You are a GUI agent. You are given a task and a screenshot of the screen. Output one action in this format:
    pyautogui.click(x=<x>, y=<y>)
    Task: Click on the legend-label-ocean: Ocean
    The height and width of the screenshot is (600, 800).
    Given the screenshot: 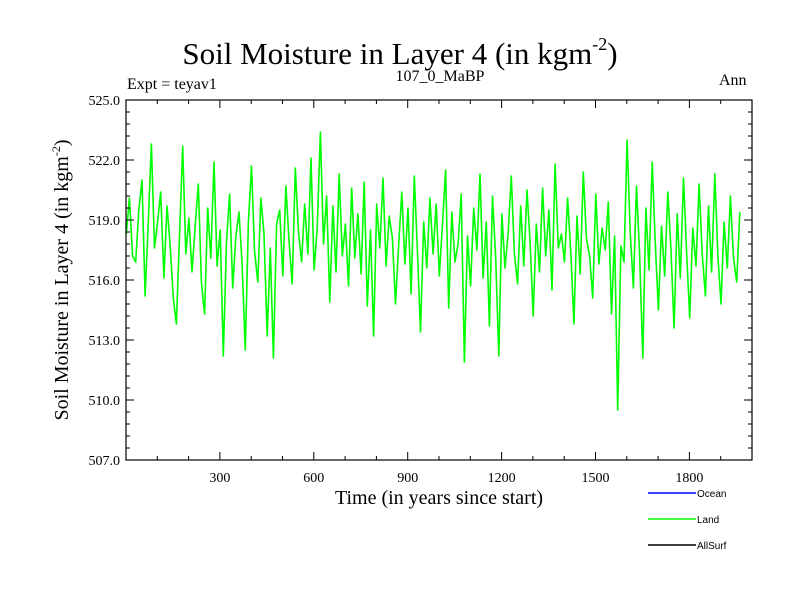 What is the action you would take?
    pyautogui.click(x=711, y=494)
    